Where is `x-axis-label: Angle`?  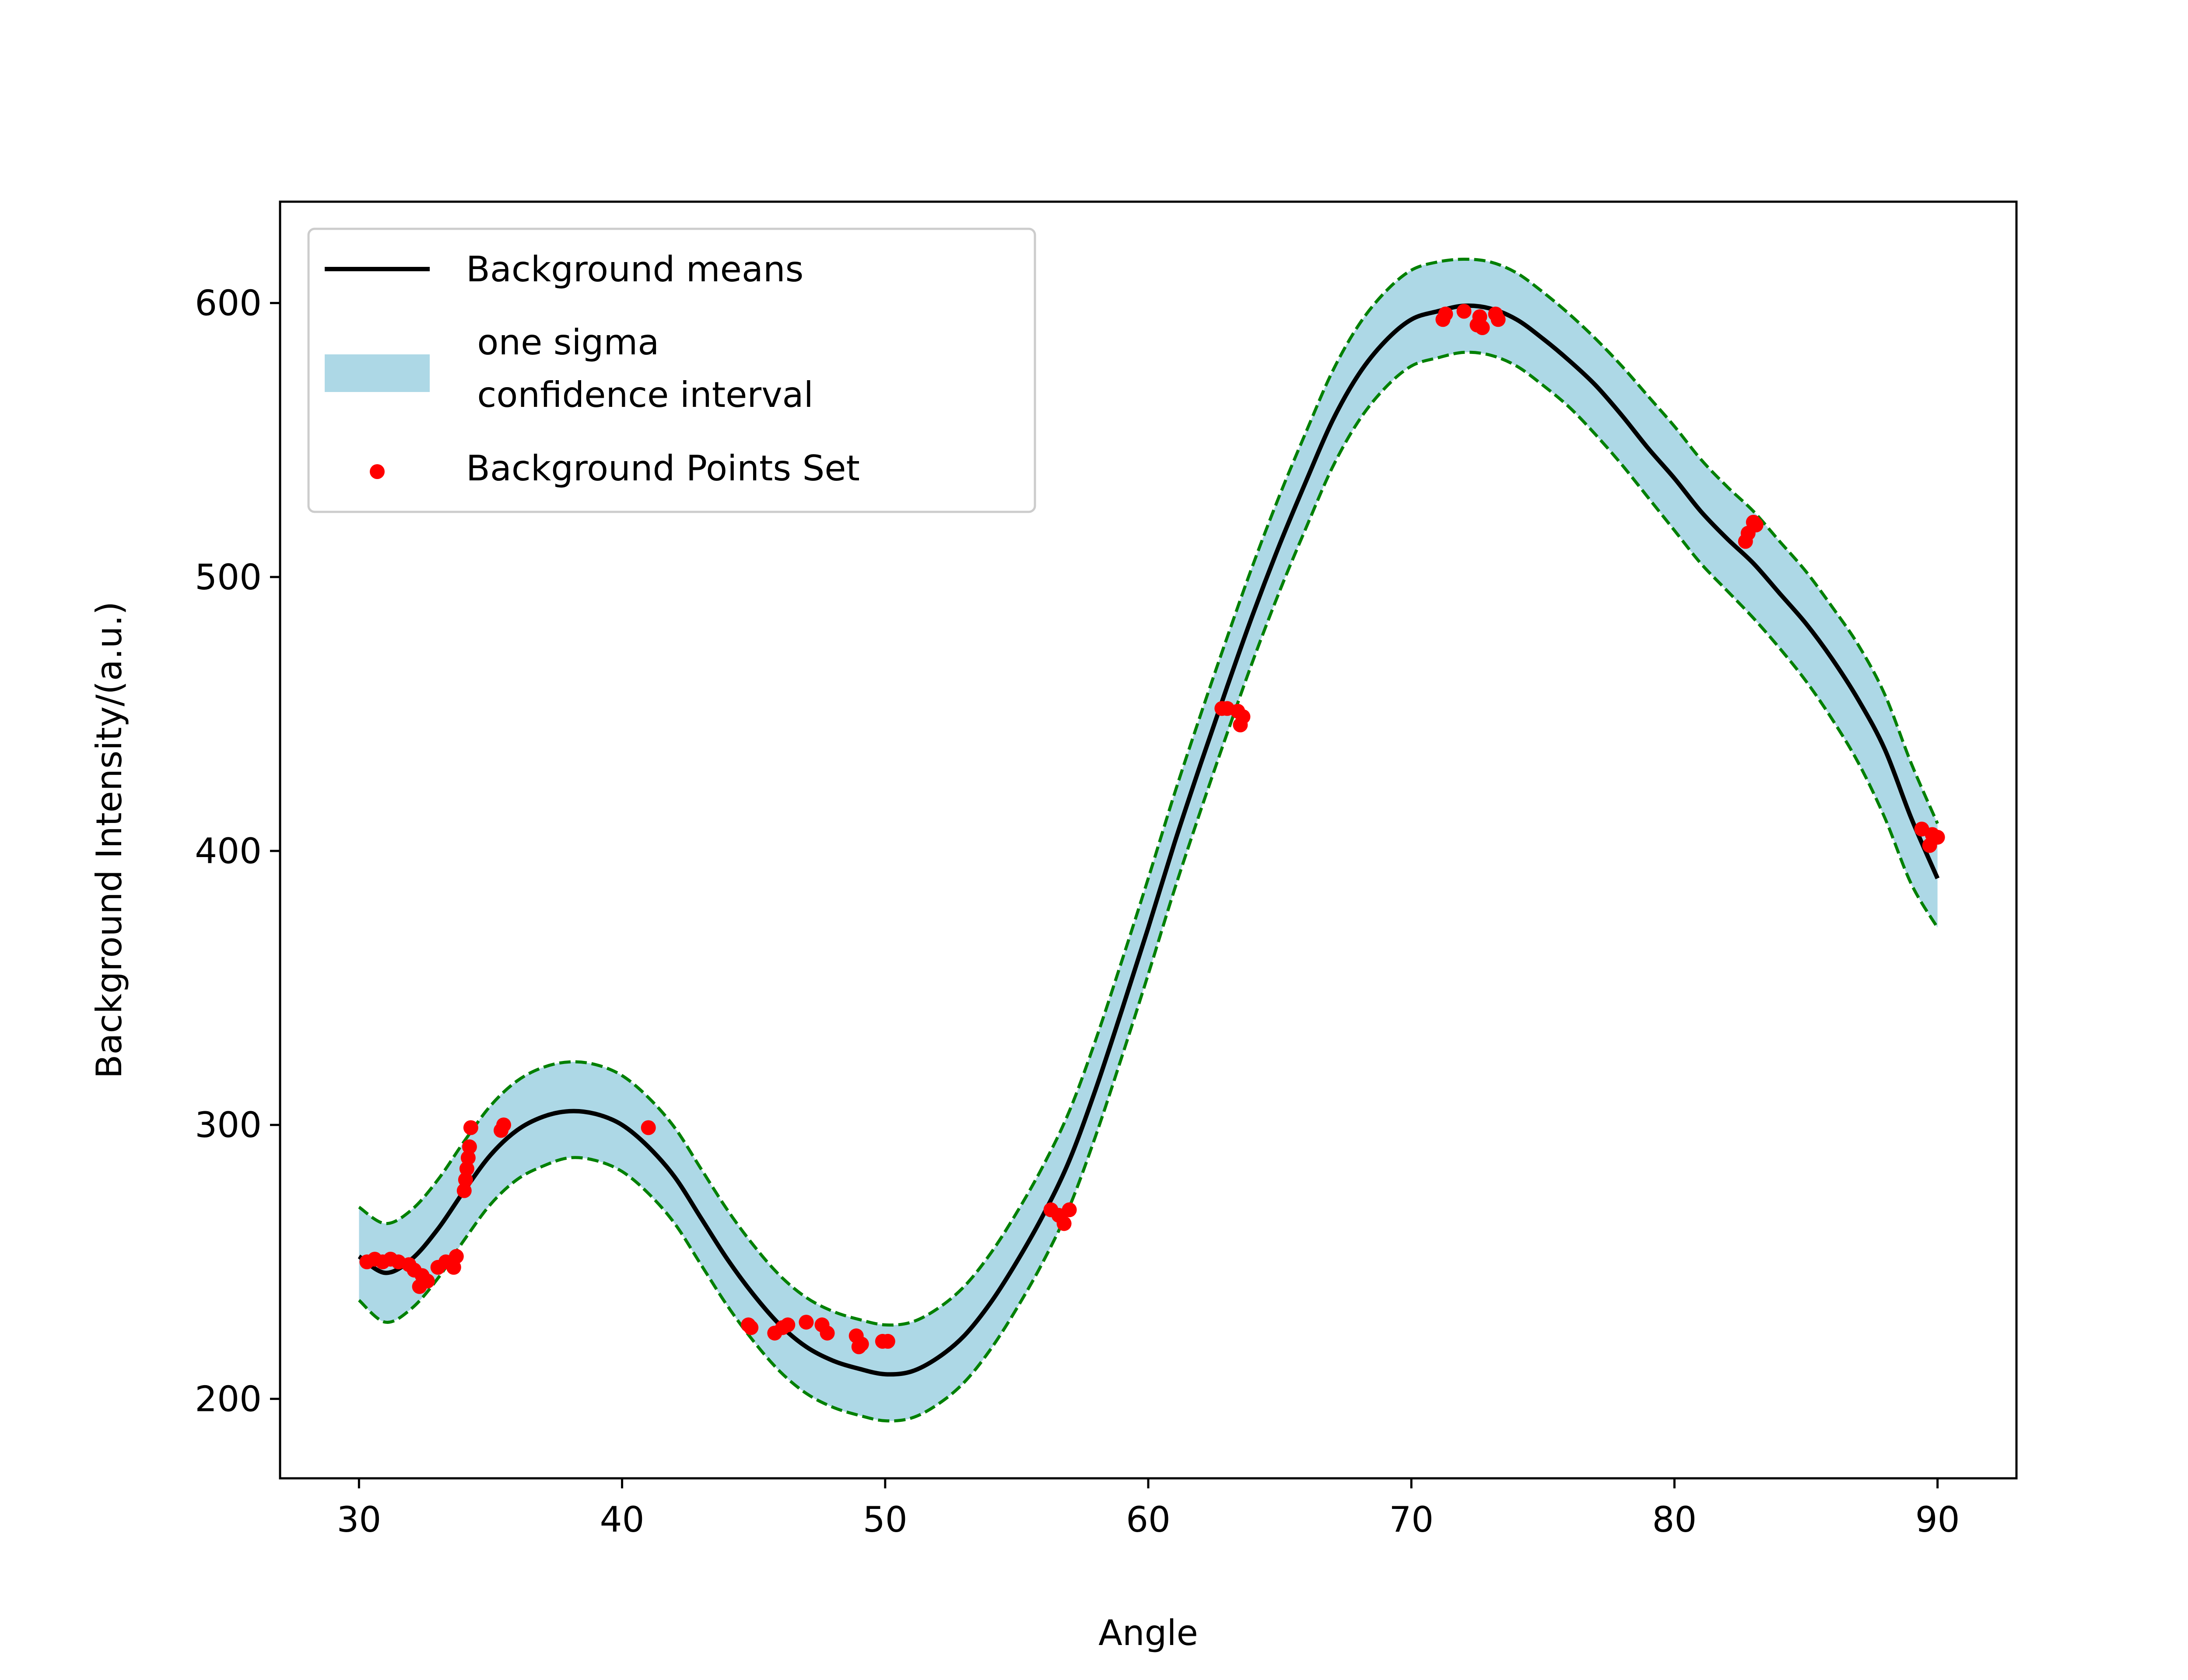 x-axis-label: Angle is located at coordinates (1148, 1633).